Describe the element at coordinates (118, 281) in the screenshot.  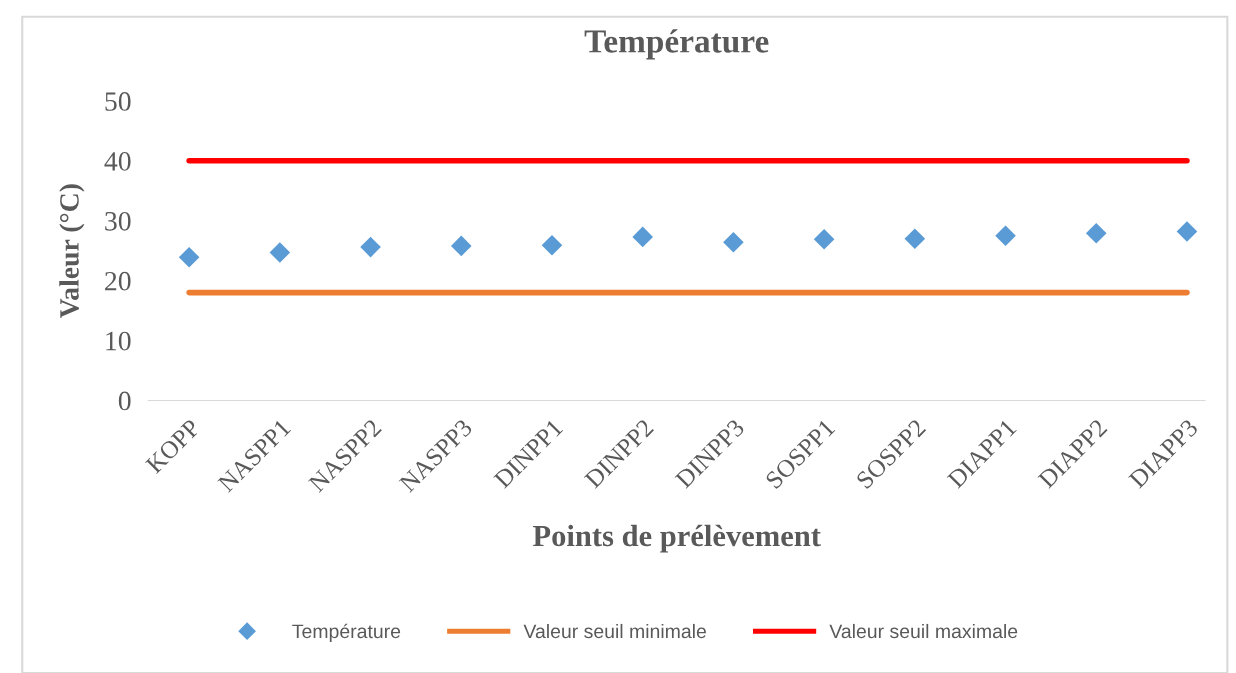
I see `y-tick-label: 20` at that location.